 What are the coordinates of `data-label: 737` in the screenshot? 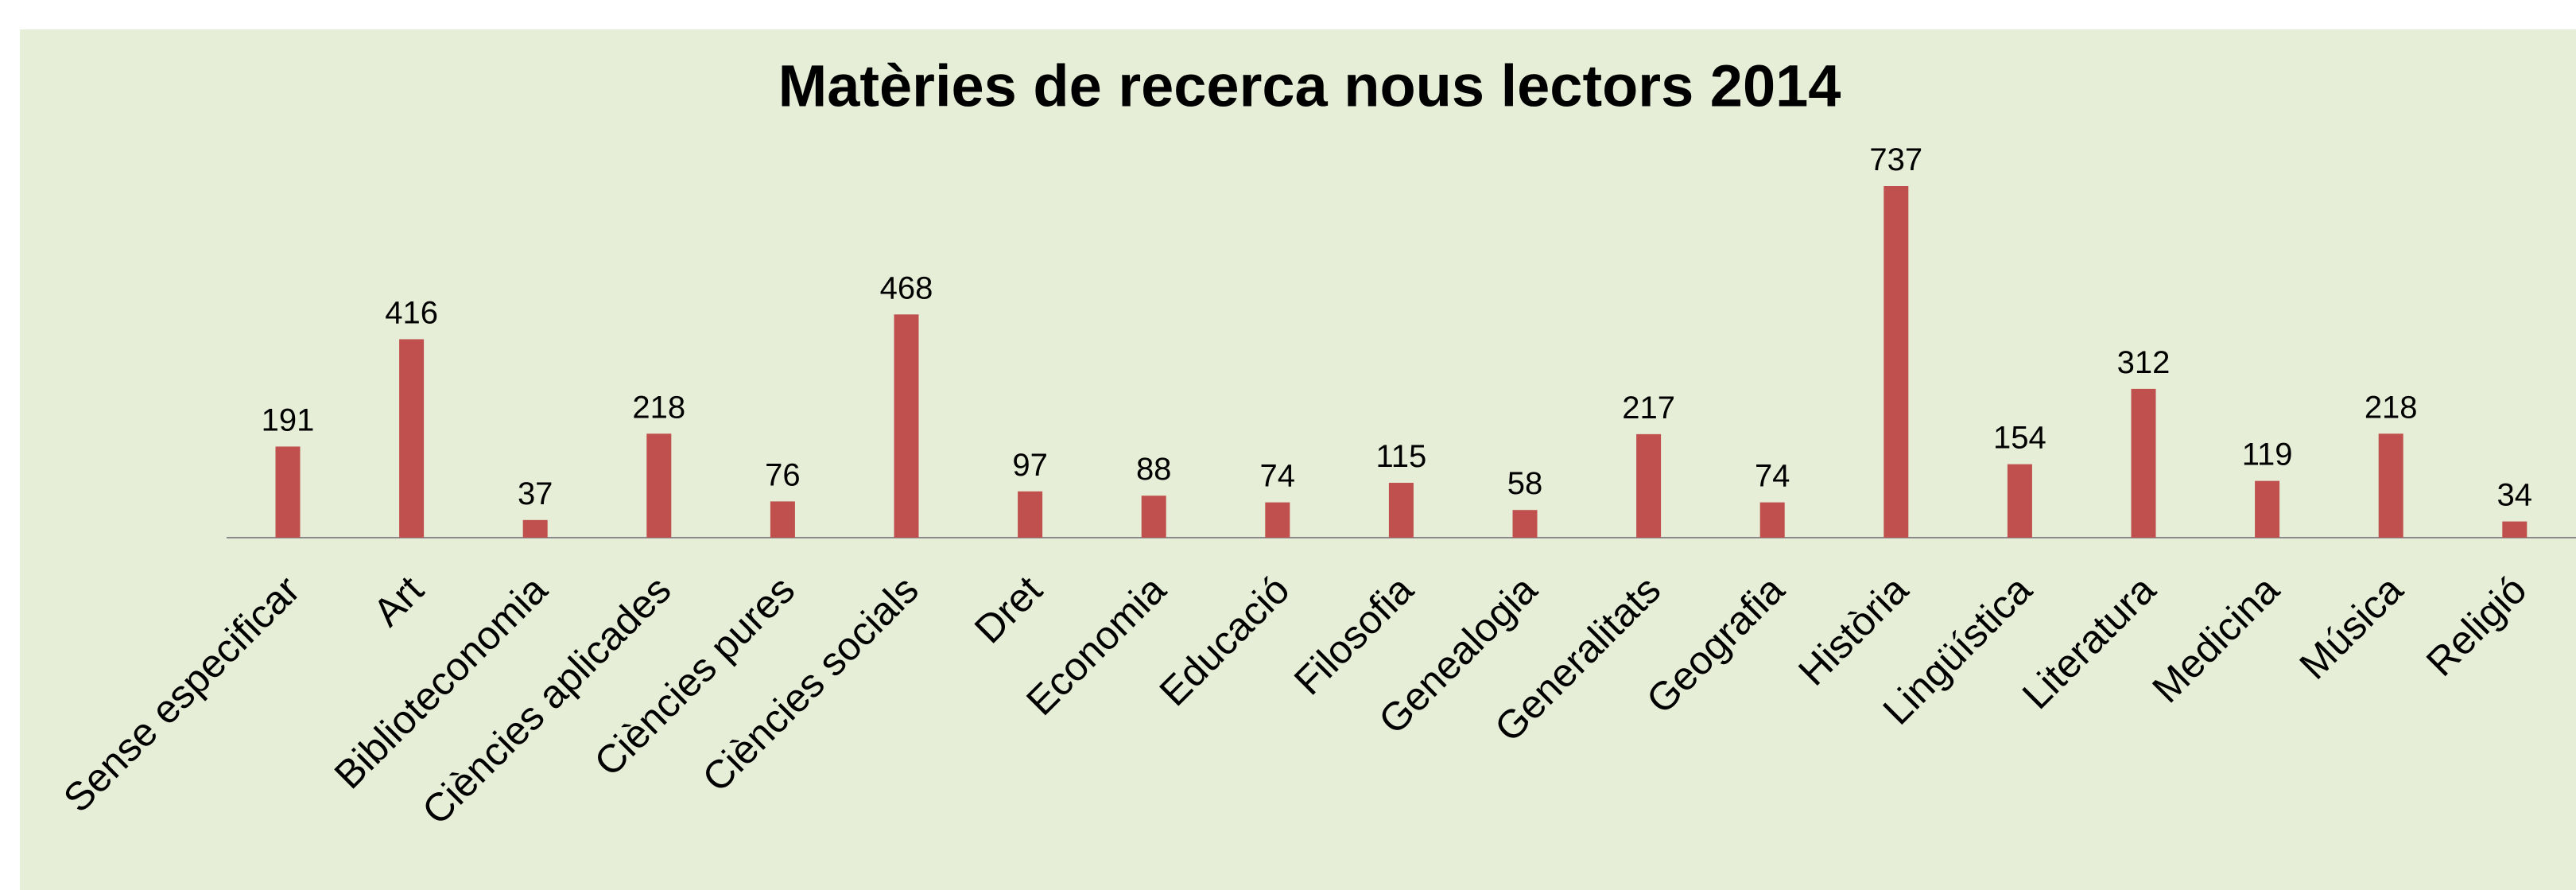 It's located at (1896, 160).